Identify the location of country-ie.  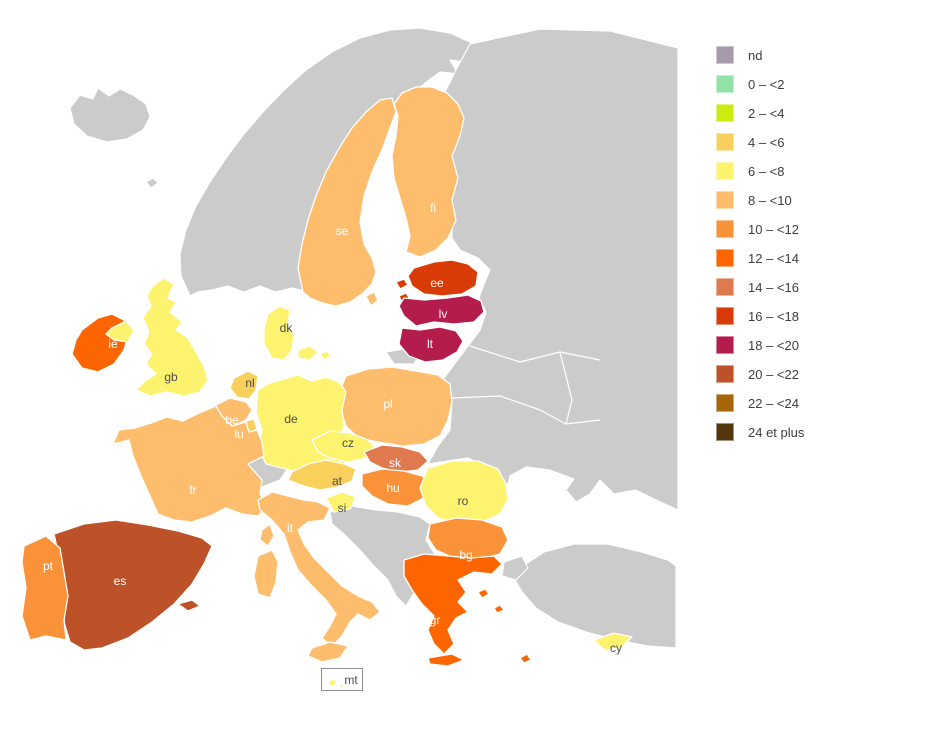
(100, 343).